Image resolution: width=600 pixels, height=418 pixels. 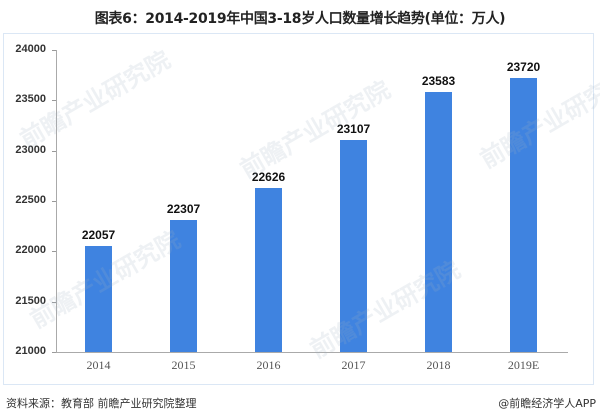 I want to click on x-axis-line, so click(x=312, y=352).